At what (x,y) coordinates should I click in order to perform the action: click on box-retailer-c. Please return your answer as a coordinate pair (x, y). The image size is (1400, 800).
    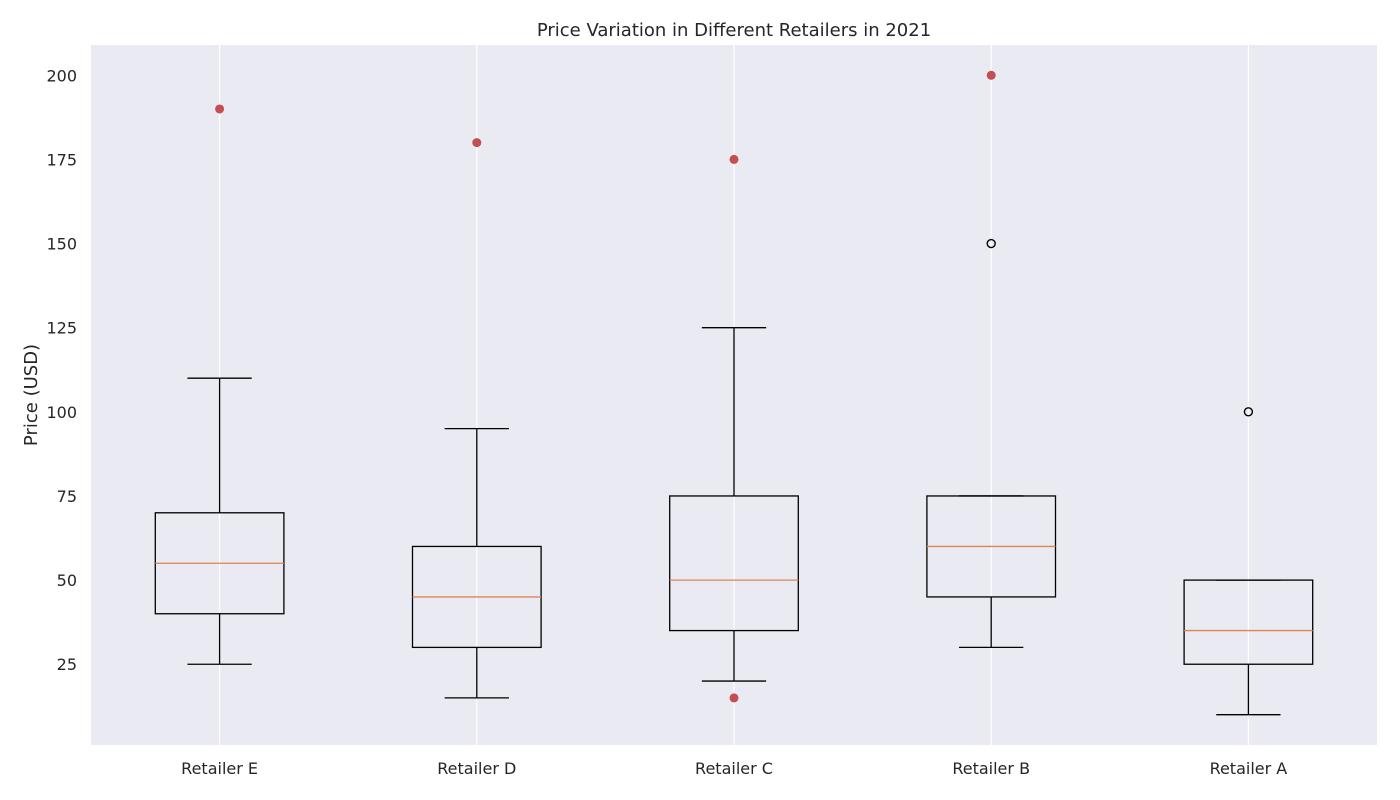
    Looking at the image, I should click on (734, 504).